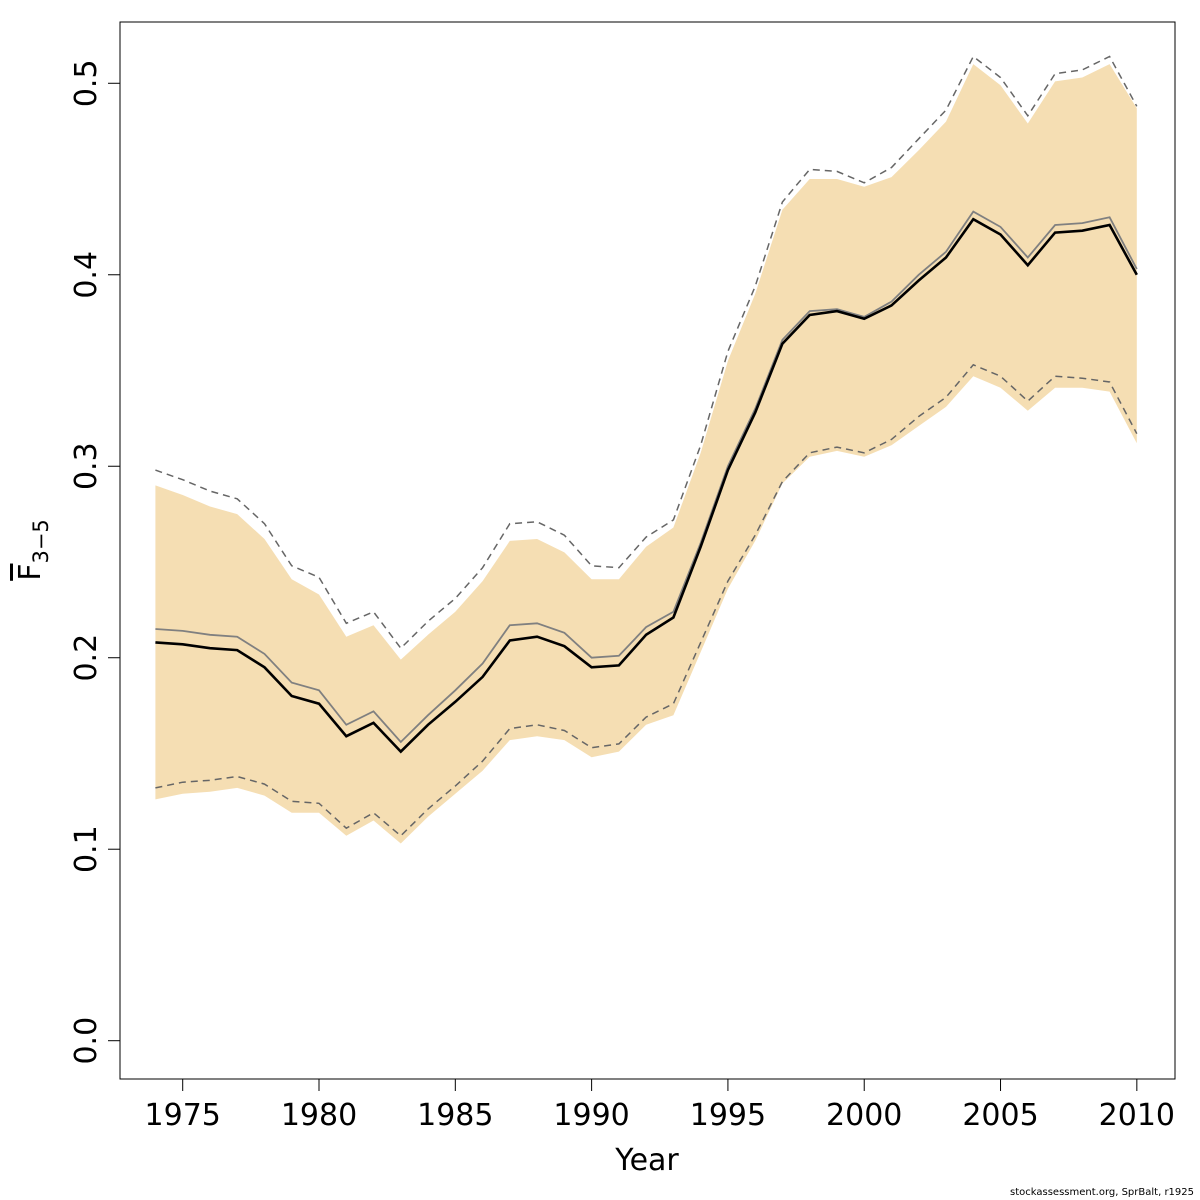  What do you see at coordinates (1137, 1115) in the screenshot?
I see `x-tick-label: 2010` at bounding box center [1137, 1115].